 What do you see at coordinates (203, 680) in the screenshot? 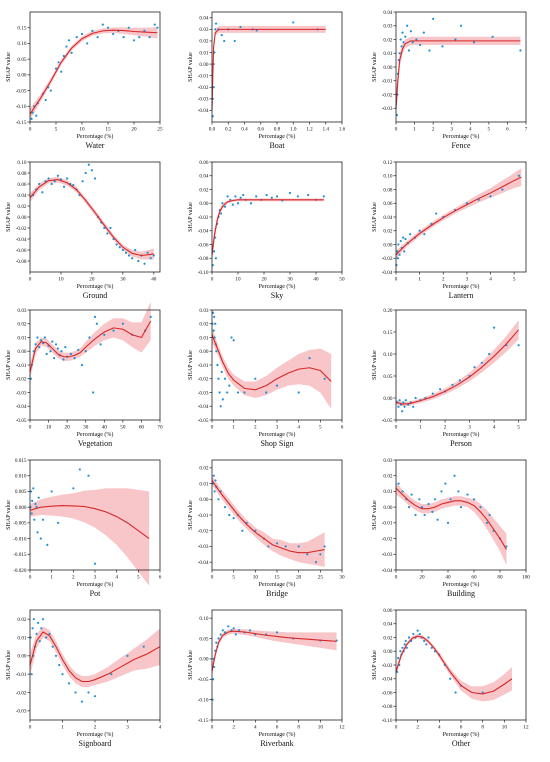
I see `y-tick-label: -0.05` at bounding box center [203, 680].